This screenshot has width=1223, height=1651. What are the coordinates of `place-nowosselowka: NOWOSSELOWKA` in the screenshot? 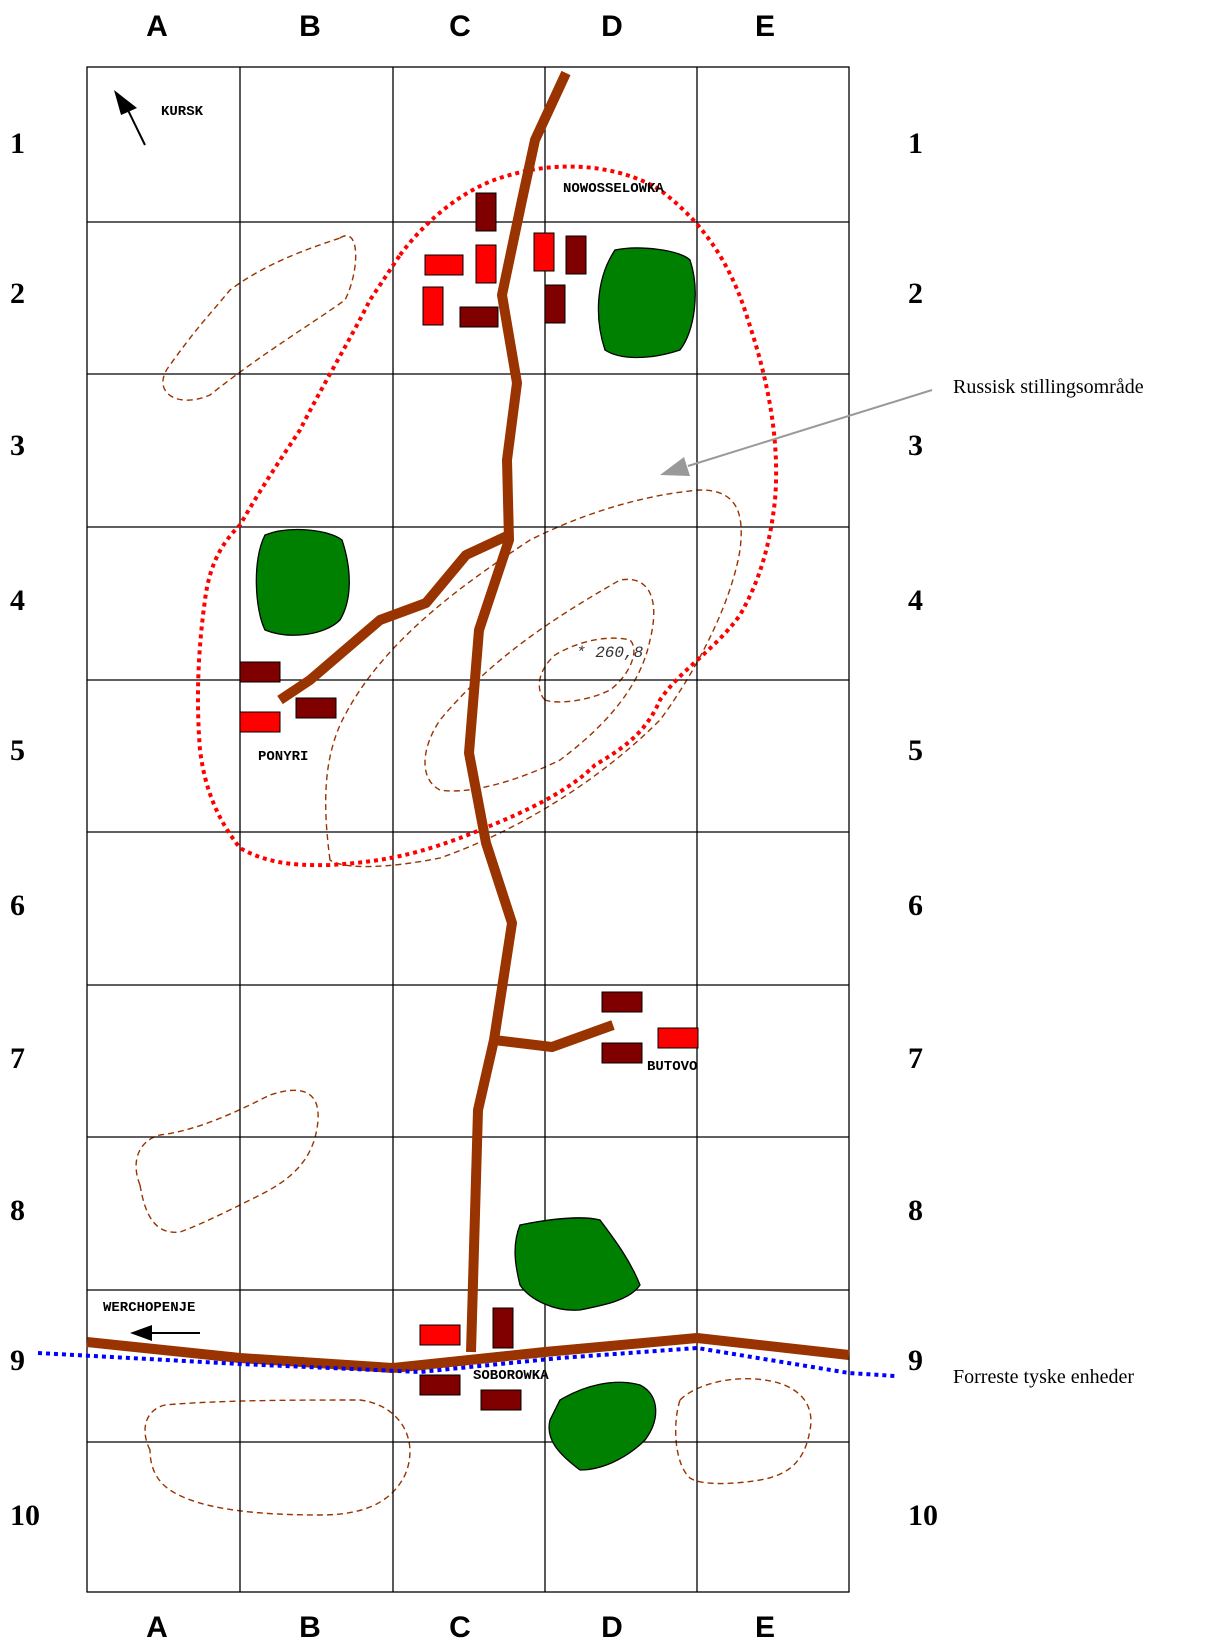 It's located at (613, 189).